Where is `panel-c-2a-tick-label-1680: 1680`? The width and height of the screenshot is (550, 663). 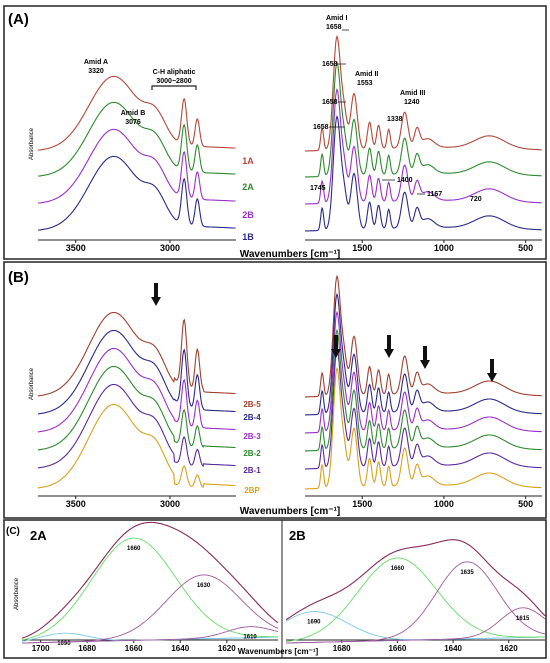
panel-c-2a-tick-label-1680: 1680 is located at coordinates (87, 648).